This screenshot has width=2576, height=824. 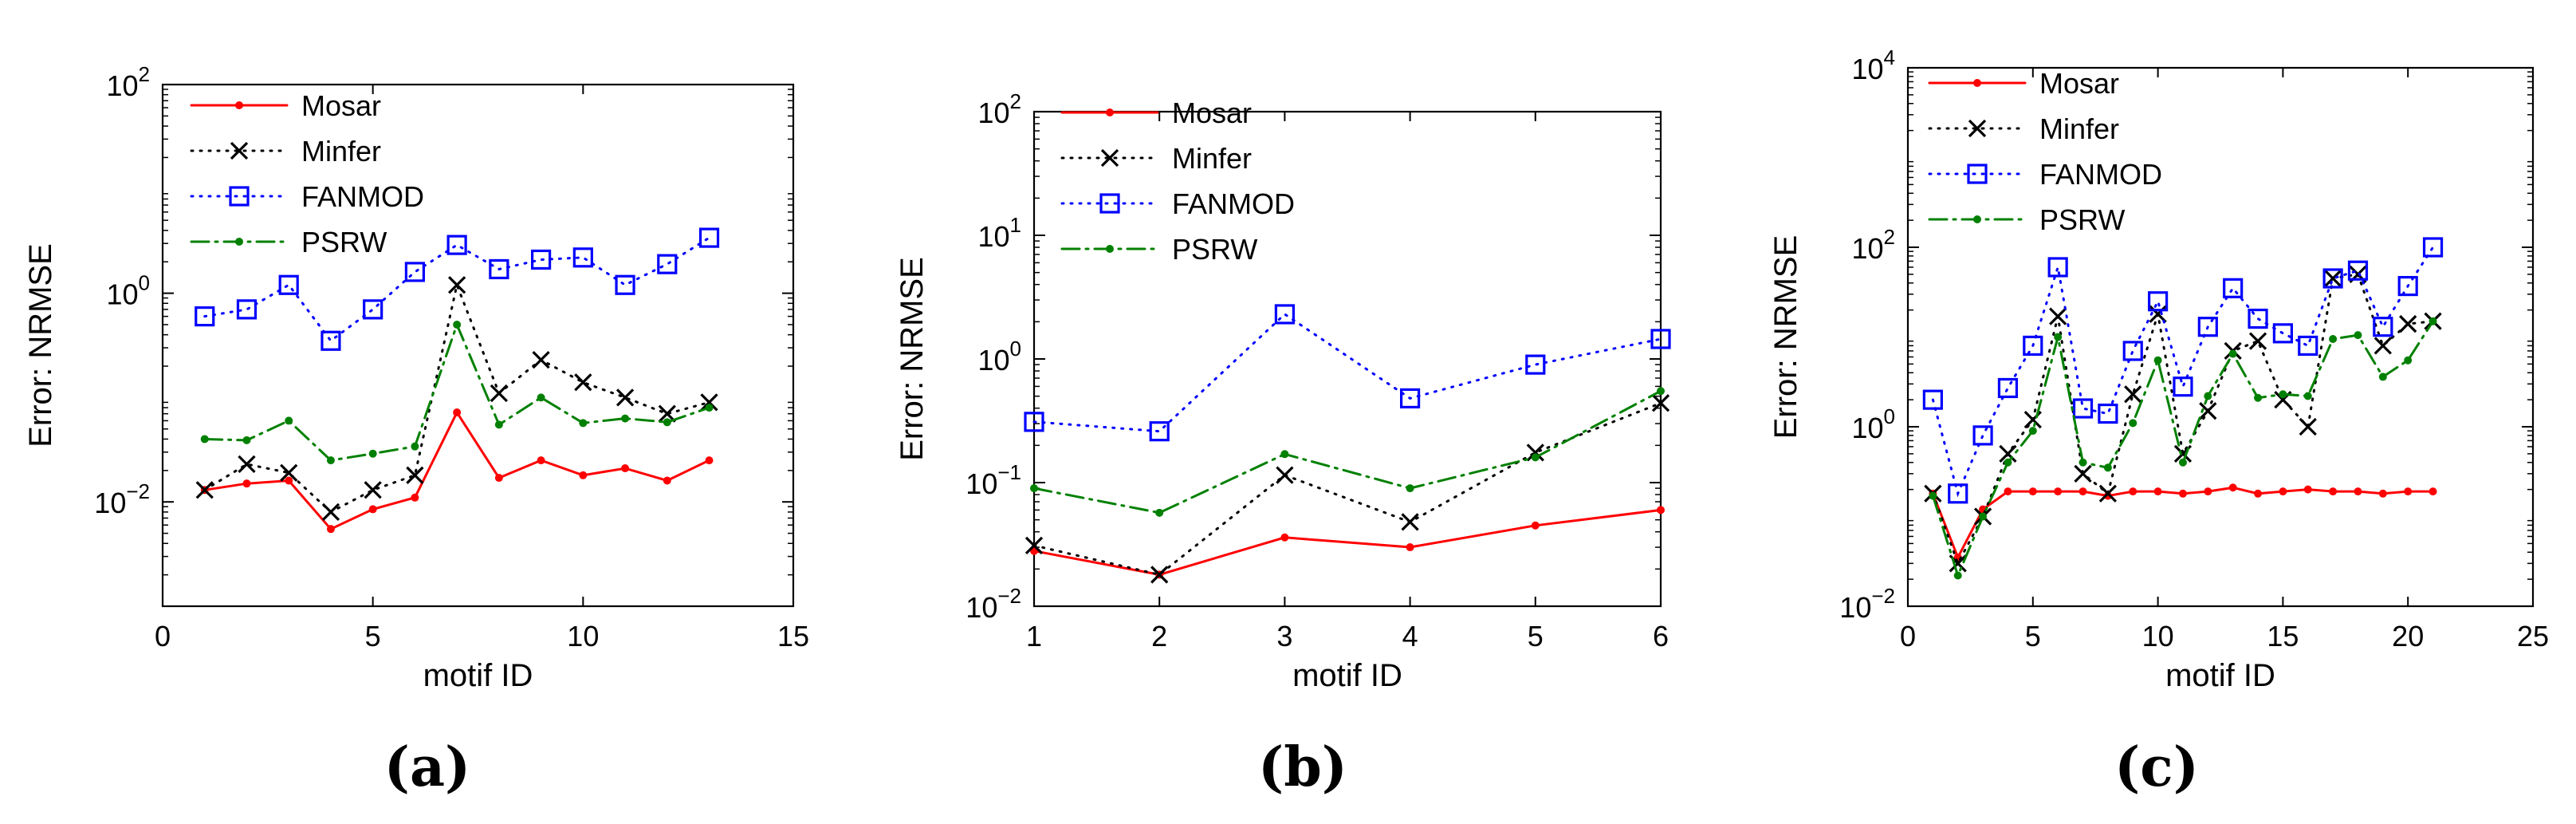 I want to click on x-tick-label: 25, so click(x=2533, y=636).